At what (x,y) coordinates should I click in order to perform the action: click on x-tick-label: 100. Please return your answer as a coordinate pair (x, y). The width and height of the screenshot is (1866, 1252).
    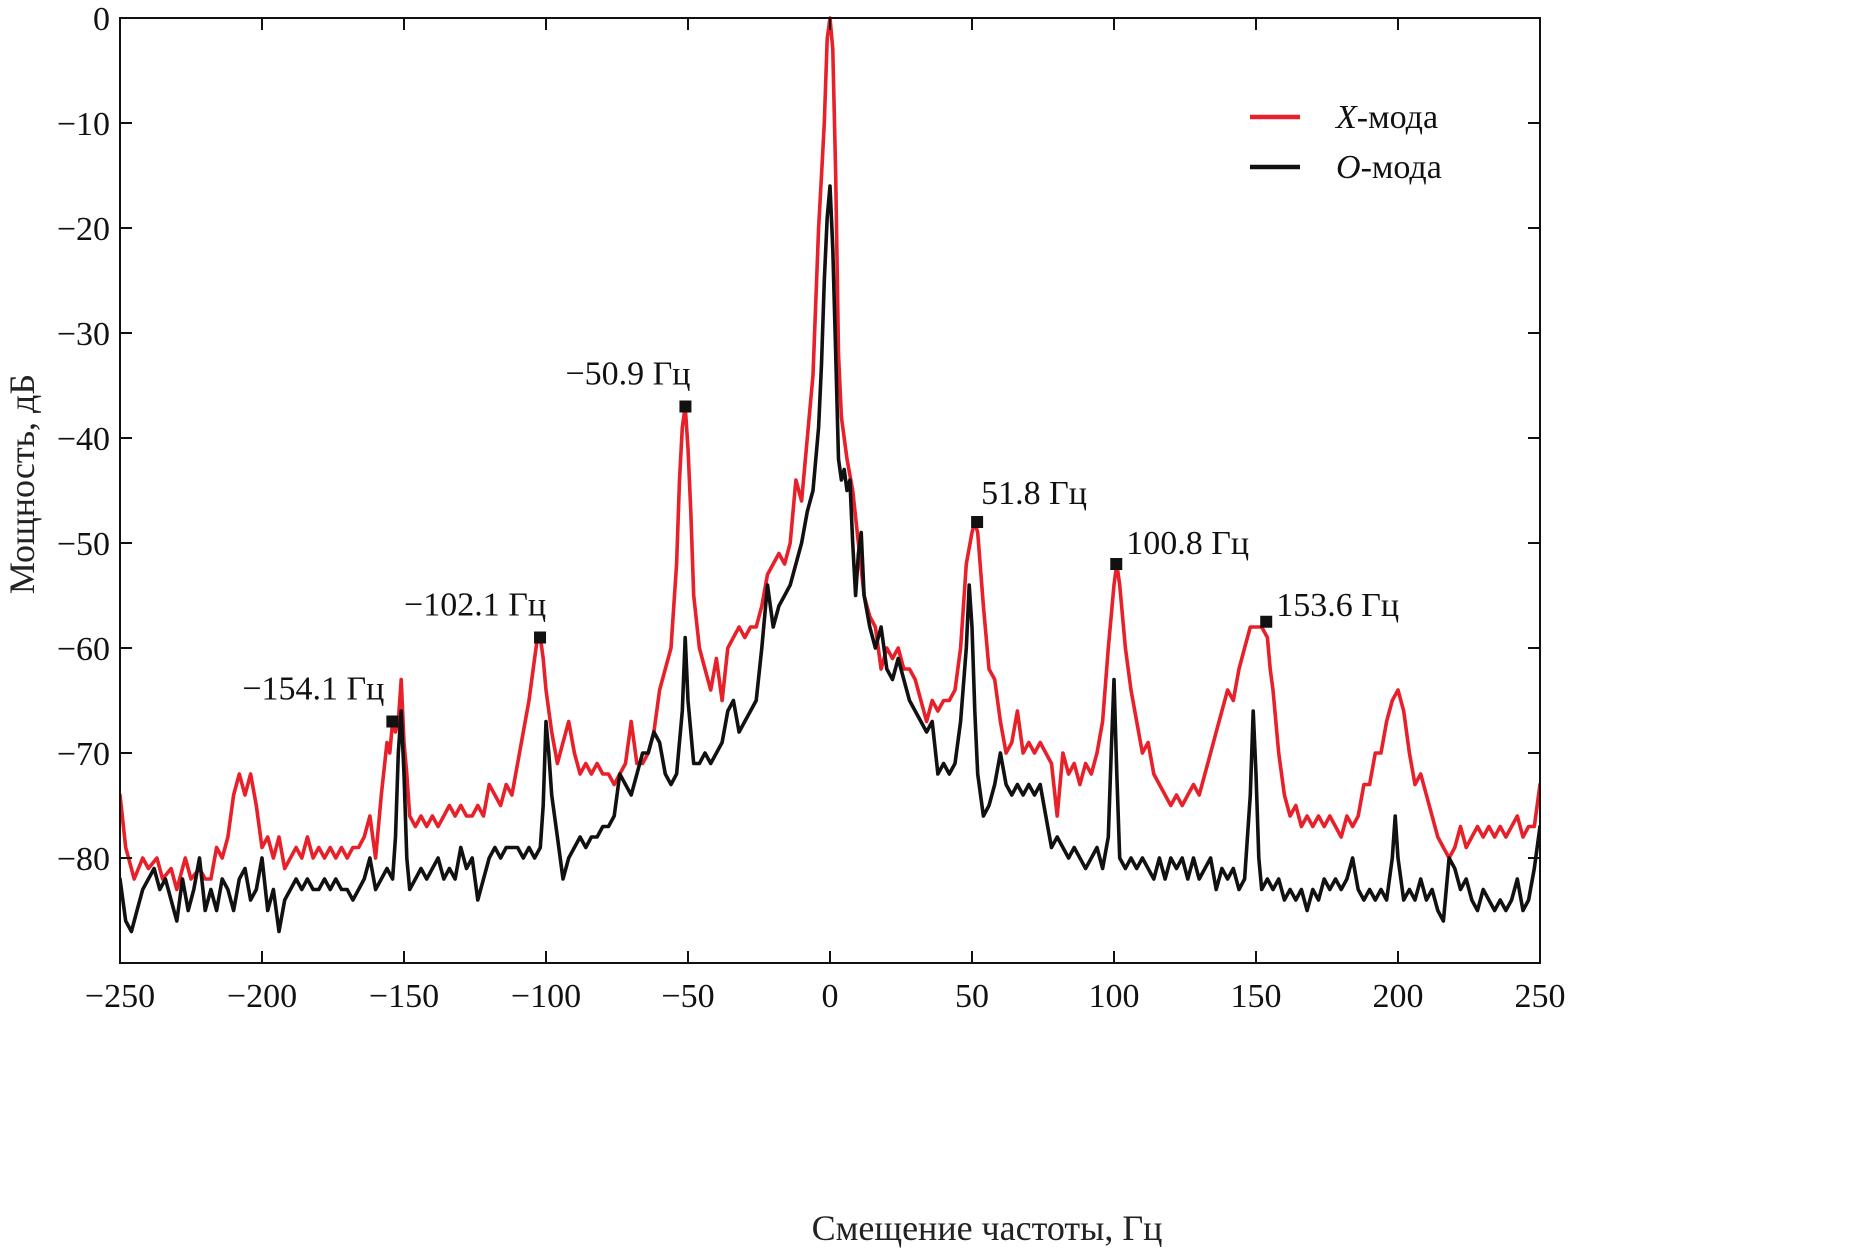
    Looking at the image, I should click on (1114, 996).